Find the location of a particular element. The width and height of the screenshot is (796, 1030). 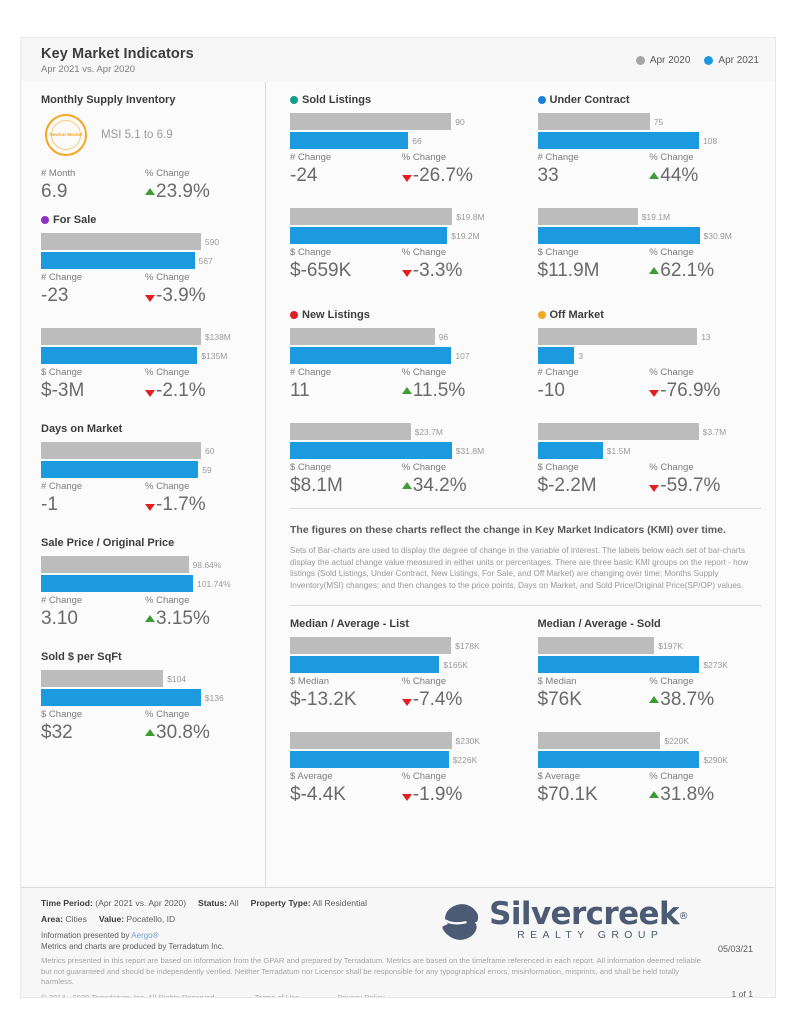

terms-of-use-link: Terms of Use is located at coordinates (277, 995).